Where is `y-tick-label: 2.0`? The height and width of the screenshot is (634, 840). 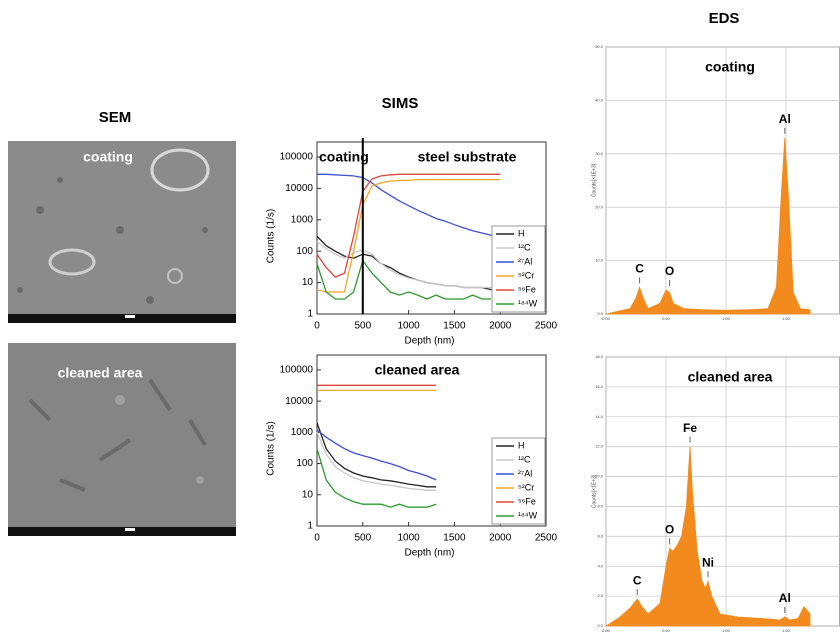
y-tick-label: 2.0 is located at coordinates (600, 595).